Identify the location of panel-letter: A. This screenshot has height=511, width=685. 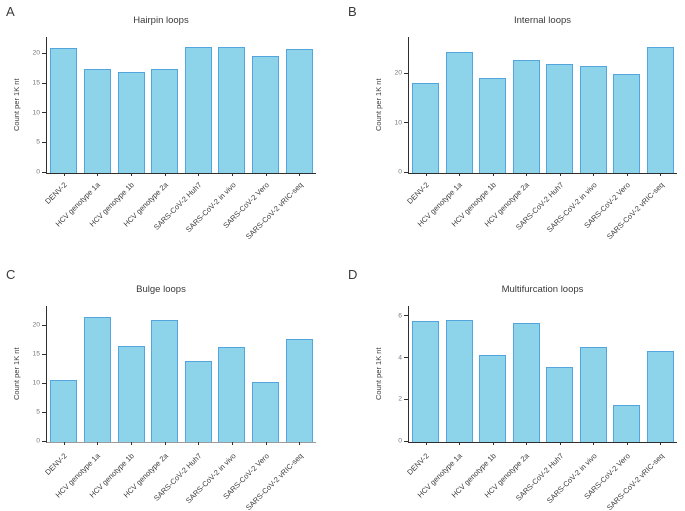
(11, 11).